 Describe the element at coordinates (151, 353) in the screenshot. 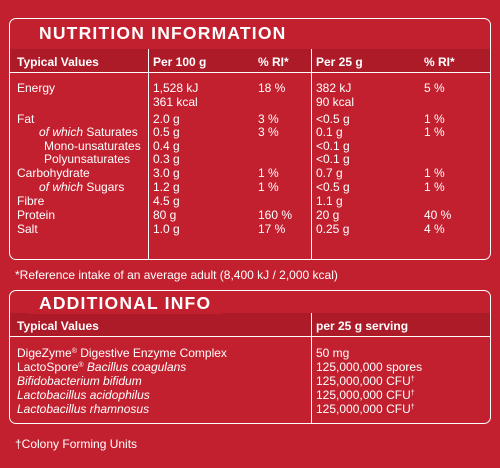

I see `ingredient-description: Digestive Enzyme Complex` at that location.